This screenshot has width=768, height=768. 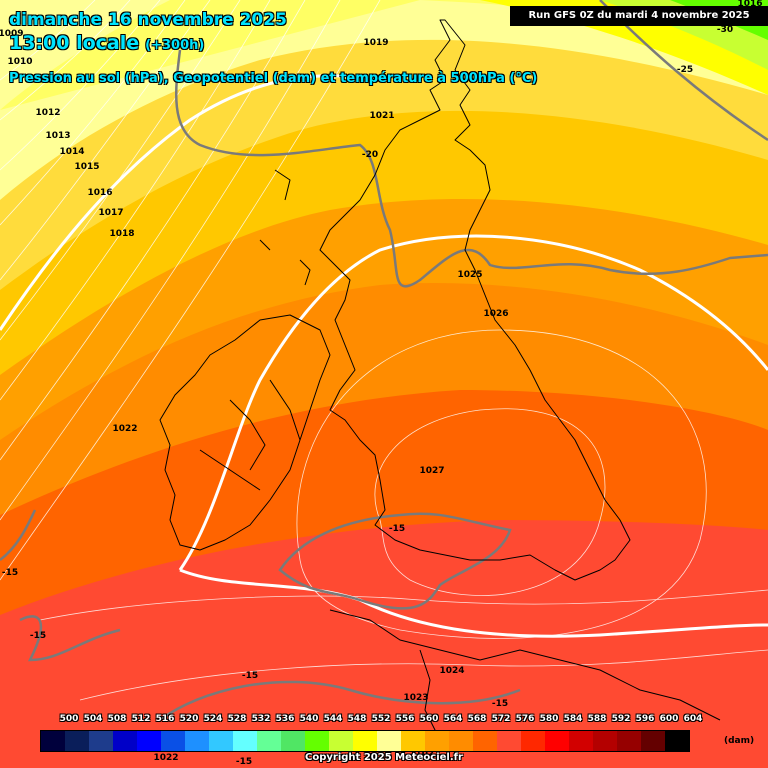 I want to click on legend-tick-label: 604, so click(x=693, y=719).